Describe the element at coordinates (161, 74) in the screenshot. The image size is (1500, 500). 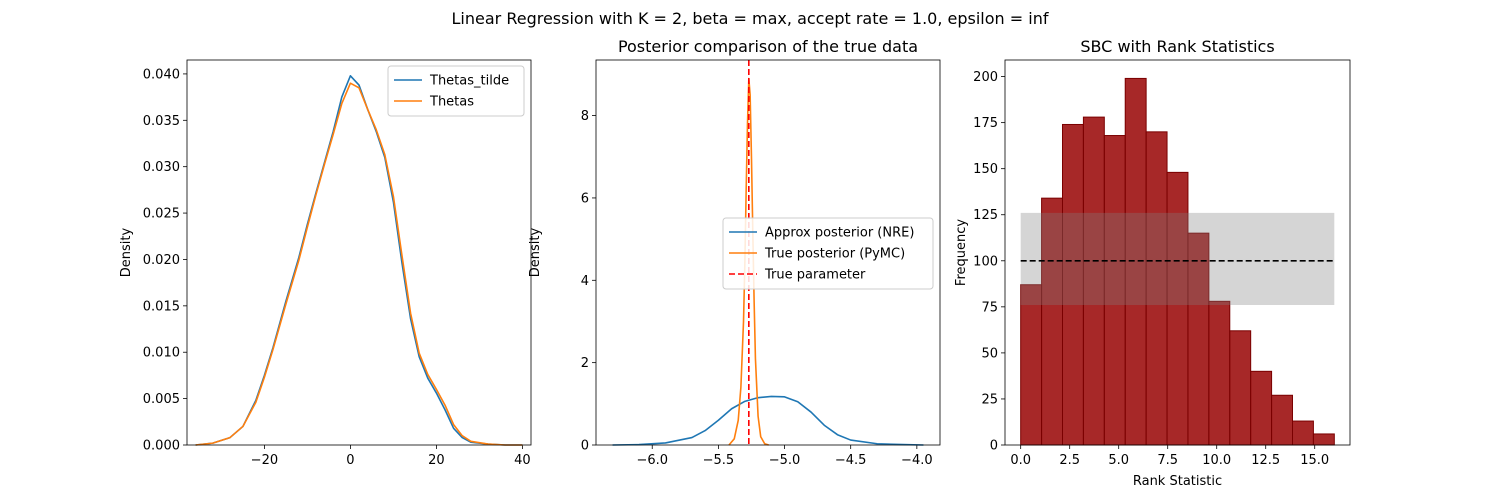
I see `y-tick-label: 0.040` at that location.